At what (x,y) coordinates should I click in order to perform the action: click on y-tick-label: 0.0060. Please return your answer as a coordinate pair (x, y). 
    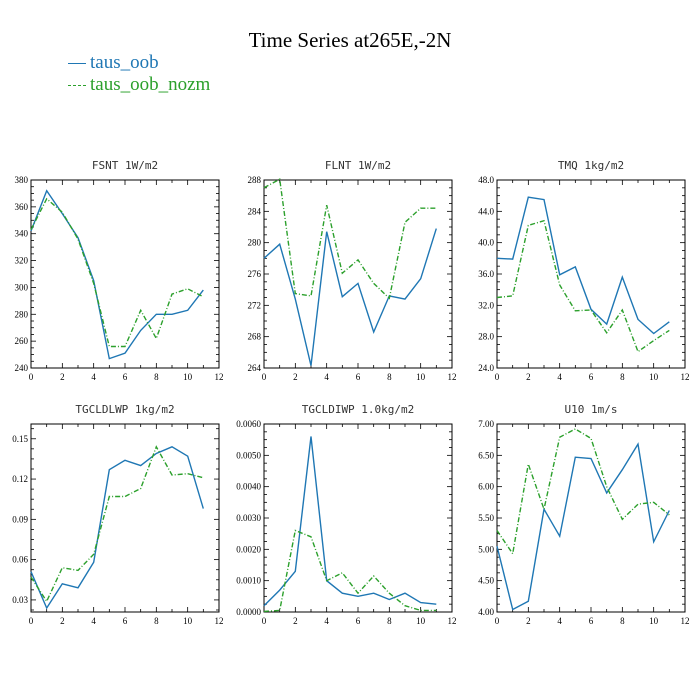
    Looking at the image, I should click on (248, 424).